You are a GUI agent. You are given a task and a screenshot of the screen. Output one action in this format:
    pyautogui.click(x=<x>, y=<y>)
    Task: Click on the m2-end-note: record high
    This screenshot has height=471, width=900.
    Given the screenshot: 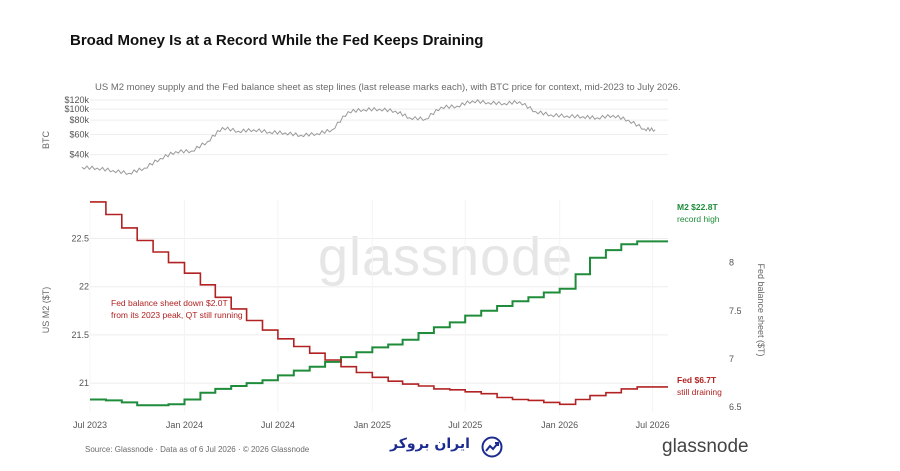 What is the action you would take?
    pyautogui.click(x=698, y=219)
    